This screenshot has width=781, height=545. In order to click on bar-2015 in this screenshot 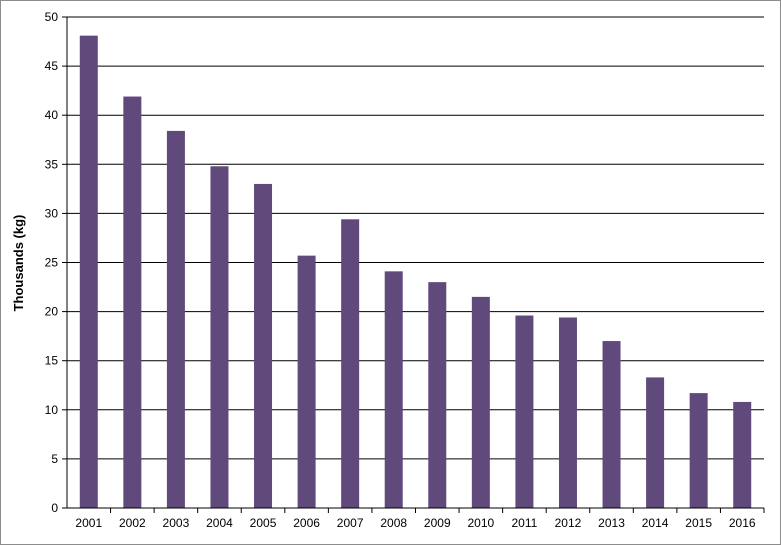, I will do `click(698, 450)`.